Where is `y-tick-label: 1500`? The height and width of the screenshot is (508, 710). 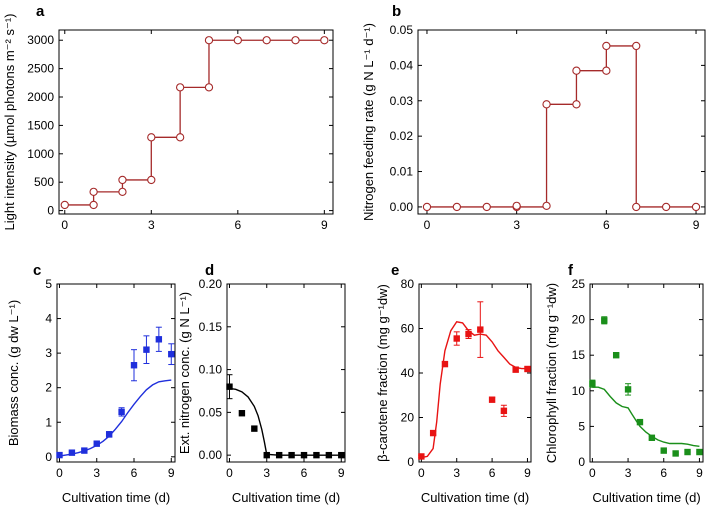
y-tick-label: 1500 is located at coordinates (40, 125).